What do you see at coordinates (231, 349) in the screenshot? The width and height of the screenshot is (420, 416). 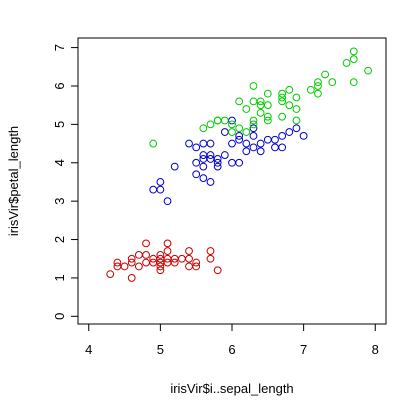 I see `x-tick-label: 6` at bounding box center [231, 349].